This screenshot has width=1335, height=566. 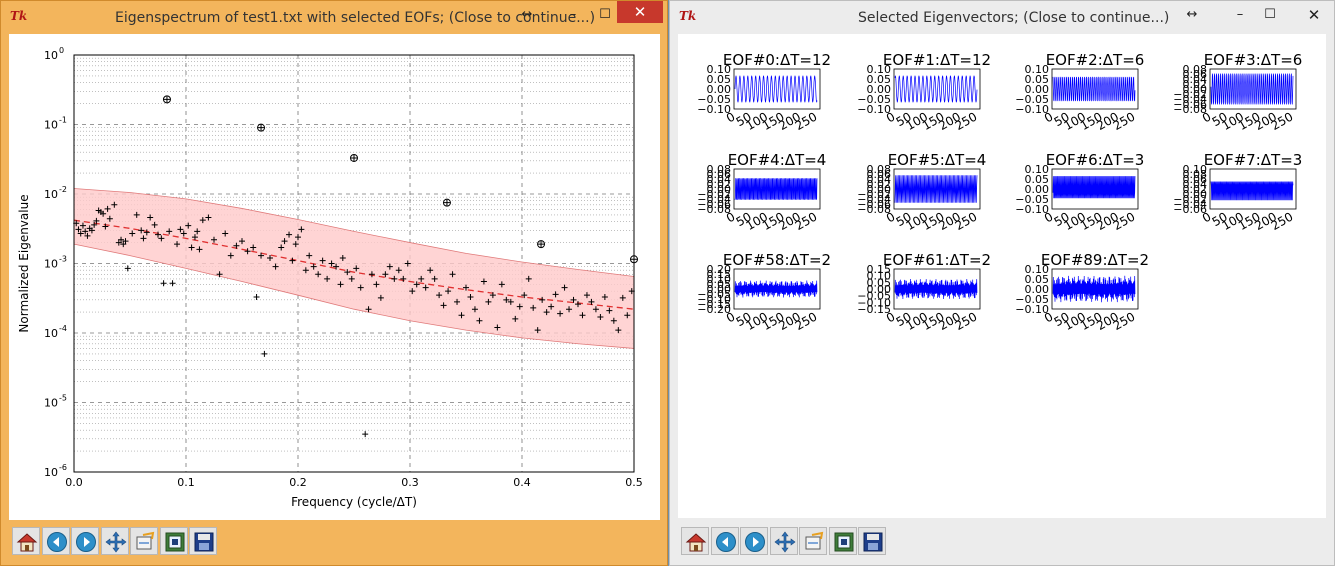 What do you see at coordinates (51, 333) in the screenshot?
I see `y-tick-label: 10` at bounding box center [51, 333].